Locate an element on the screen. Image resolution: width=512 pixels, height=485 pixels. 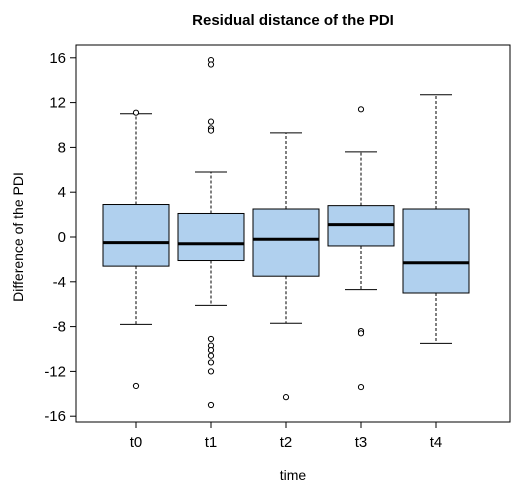
y-tick-label: 12 is located at coordinates (57, 103).